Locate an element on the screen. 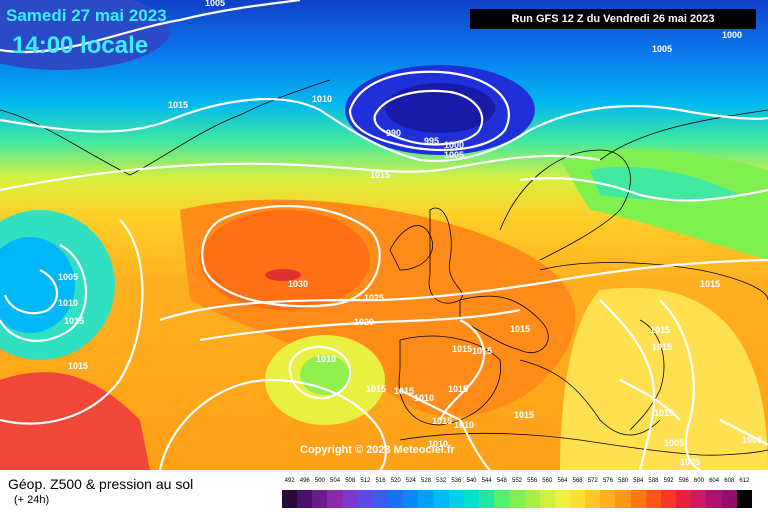 The width and height of the screenshot is (768, 512). scale-tick-label: 560 is located at coordinates (547, 481).